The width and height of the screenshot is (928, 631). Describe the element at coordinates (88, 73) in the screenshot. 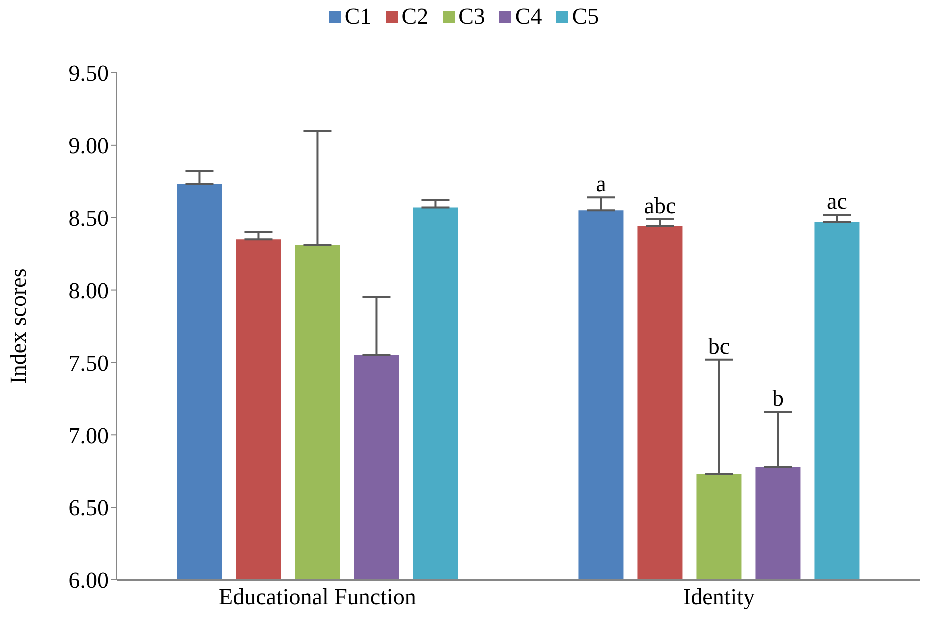

I see `y-tick-label: 9.50` at that location.